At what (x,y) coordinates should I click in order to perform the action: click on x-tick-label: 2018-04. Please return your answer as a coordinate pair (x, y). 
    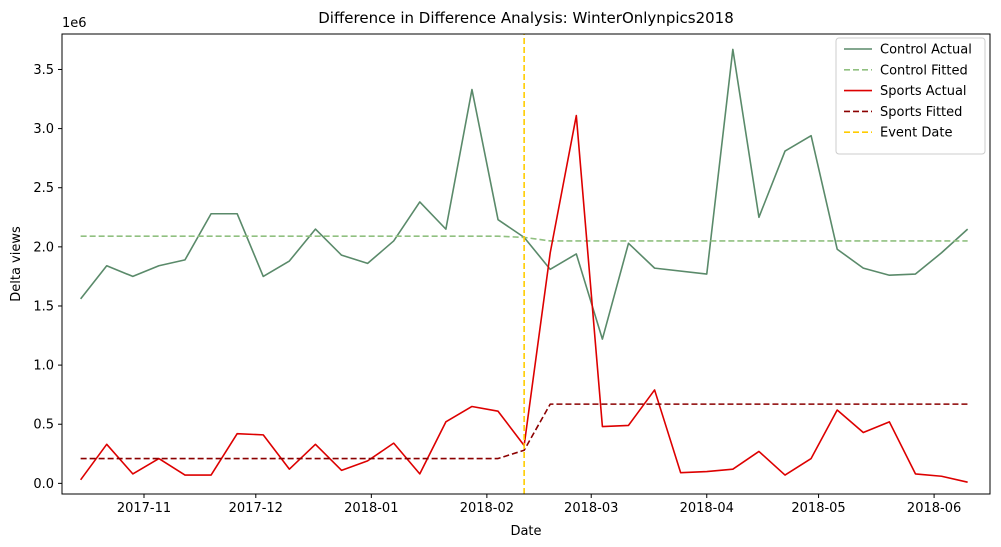
    Looking at the image, I should click on (707, 508).